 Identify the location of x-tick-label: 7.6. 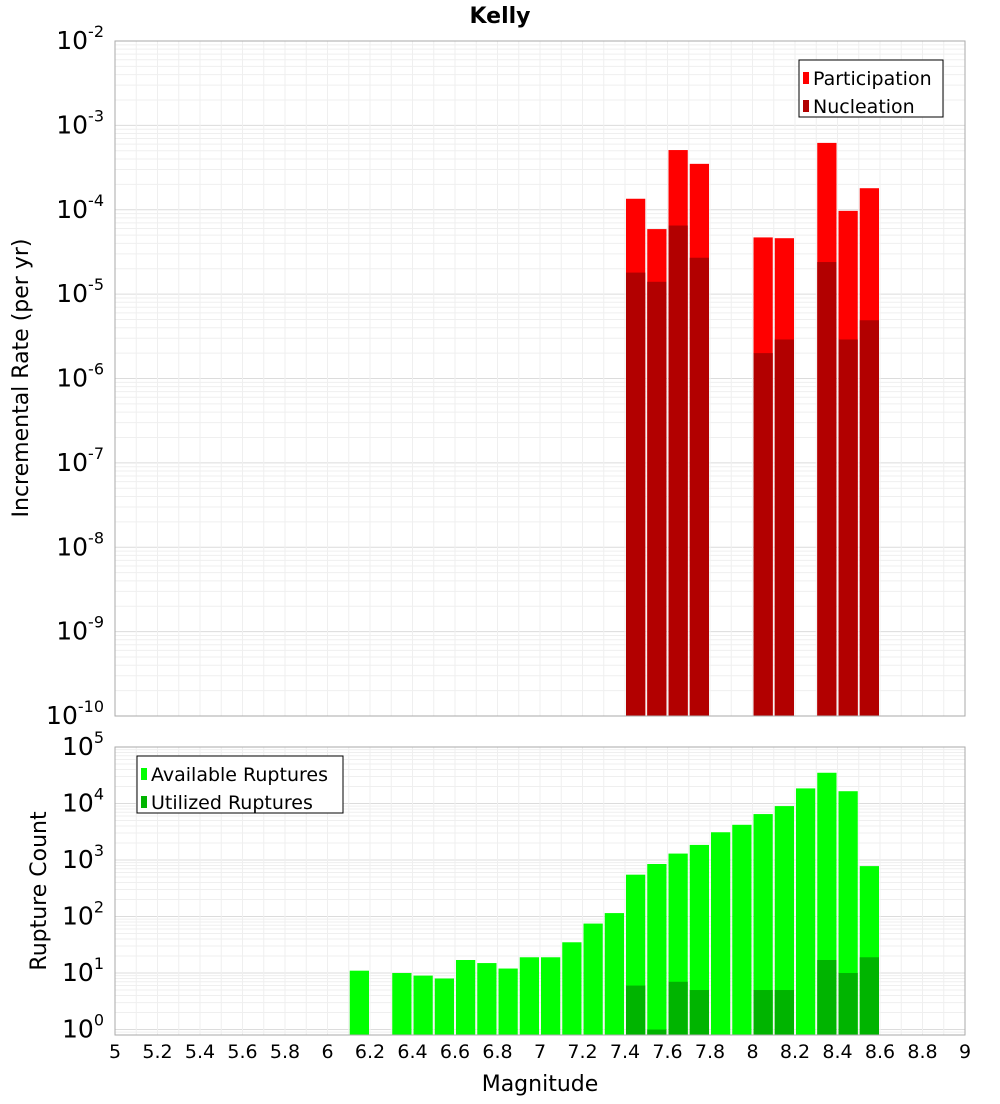
(667, 1052).